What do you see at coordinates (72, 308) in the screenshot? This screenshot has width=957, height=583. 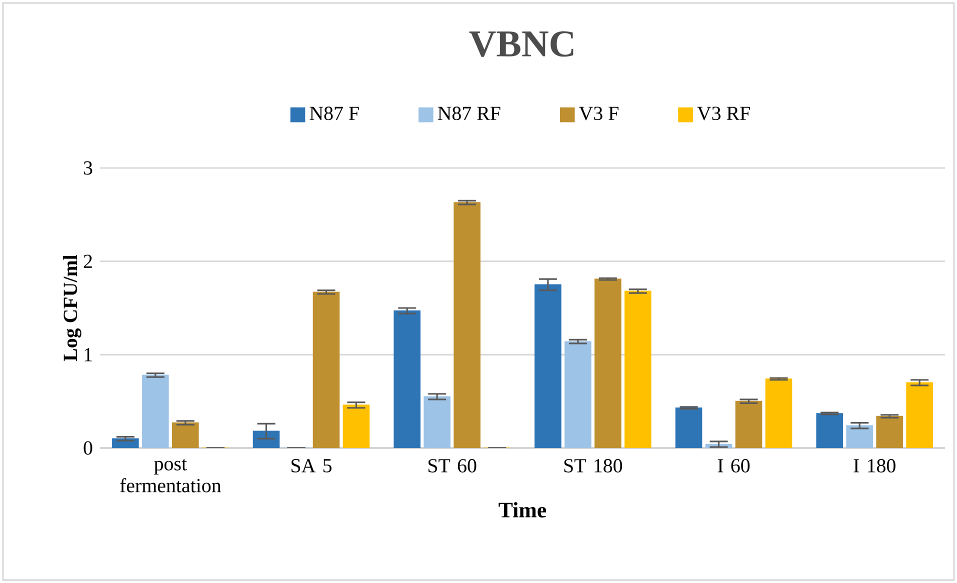 I see `y-axis-title: Log CFU/ml` at bounding box center [72, 308].